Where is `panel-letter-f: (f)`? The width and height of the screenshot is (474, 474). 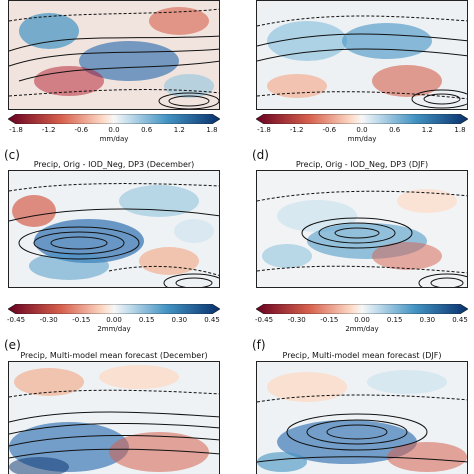
panel-letter-f: (f) is located at coordinates (259, 345).